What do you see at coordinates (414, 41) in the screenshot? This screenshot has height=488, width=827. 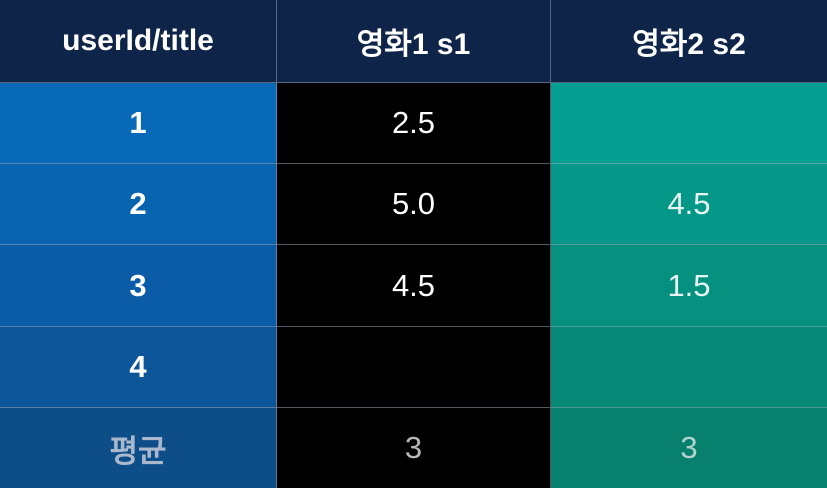 I see `header-movie1: 영화1 s1` at bounding box center [414, 41].